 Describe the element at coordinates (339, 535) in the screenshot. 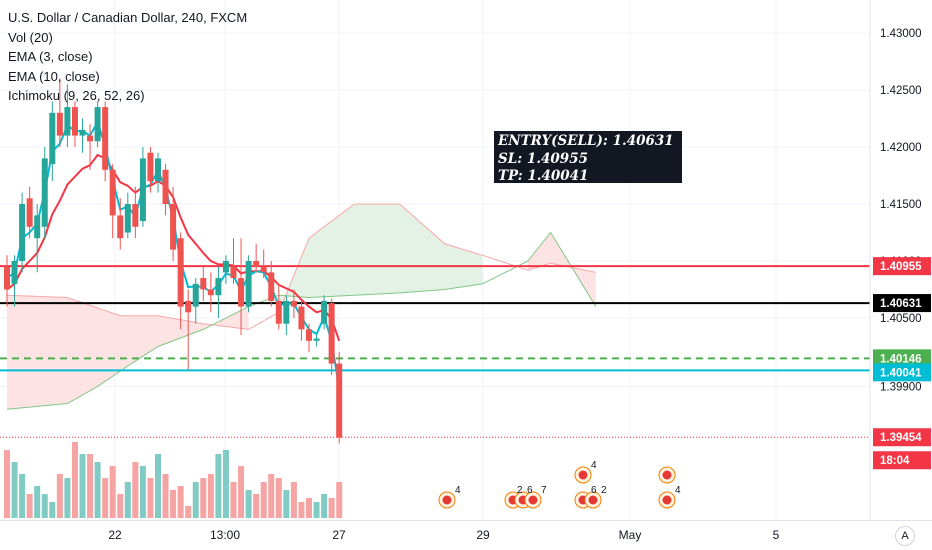

I see `time-tick: 27` at that location.